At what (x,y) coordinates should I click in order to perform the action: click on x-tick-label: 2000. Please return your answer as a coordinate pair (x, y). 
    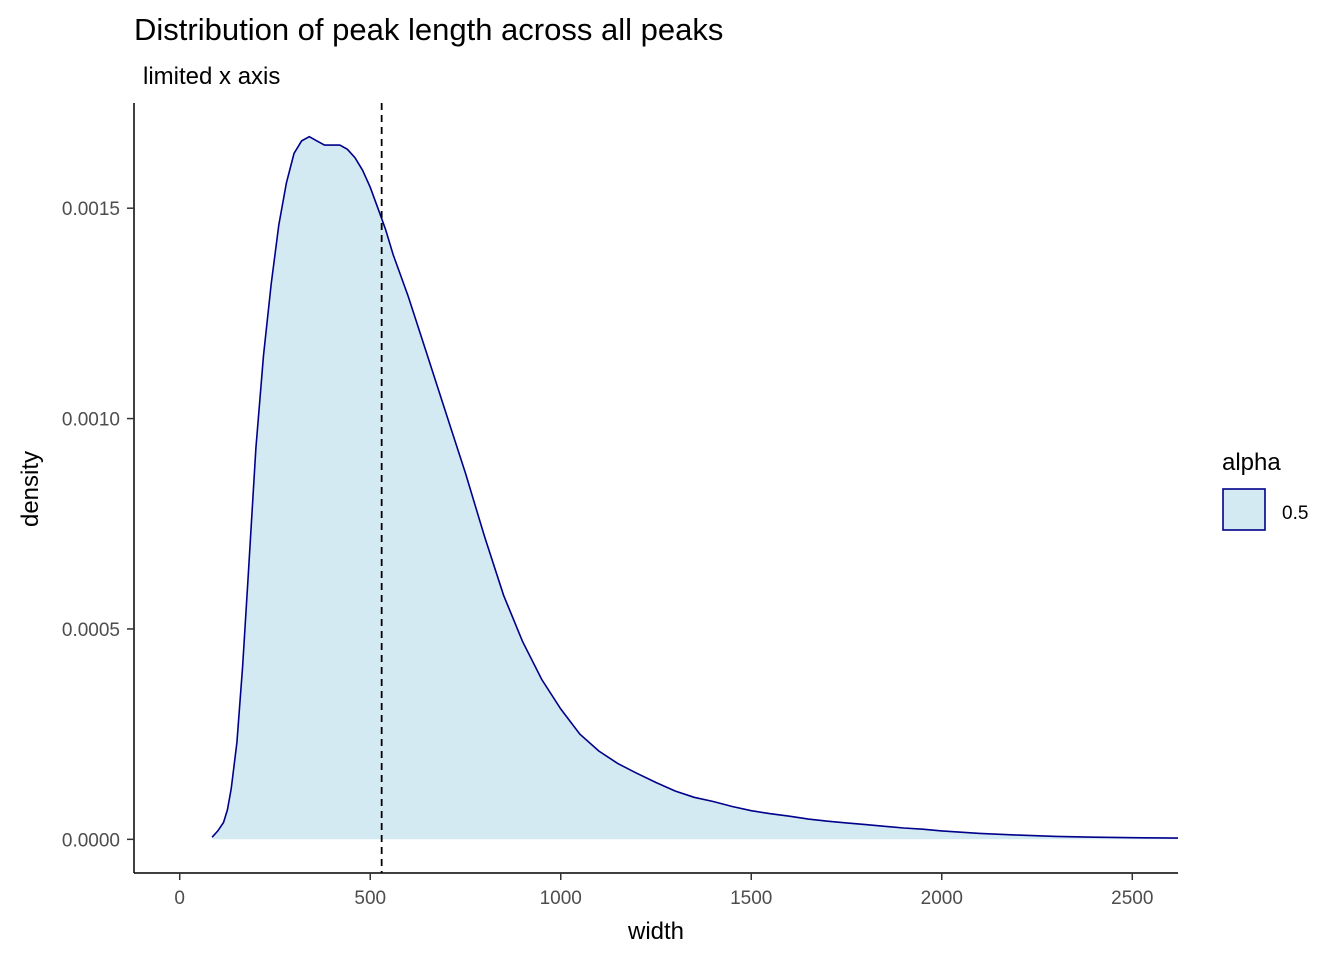
    Looking at the image, I should click on (942, 898).